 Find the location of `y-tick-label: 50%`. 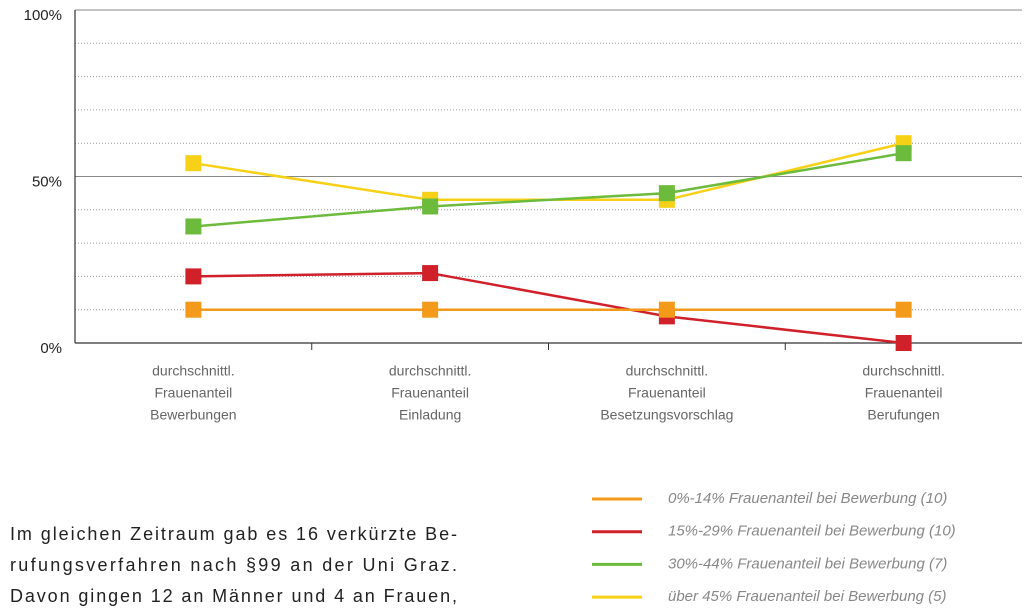

y-tick-label: 50% is located at coordinates (47, 181).